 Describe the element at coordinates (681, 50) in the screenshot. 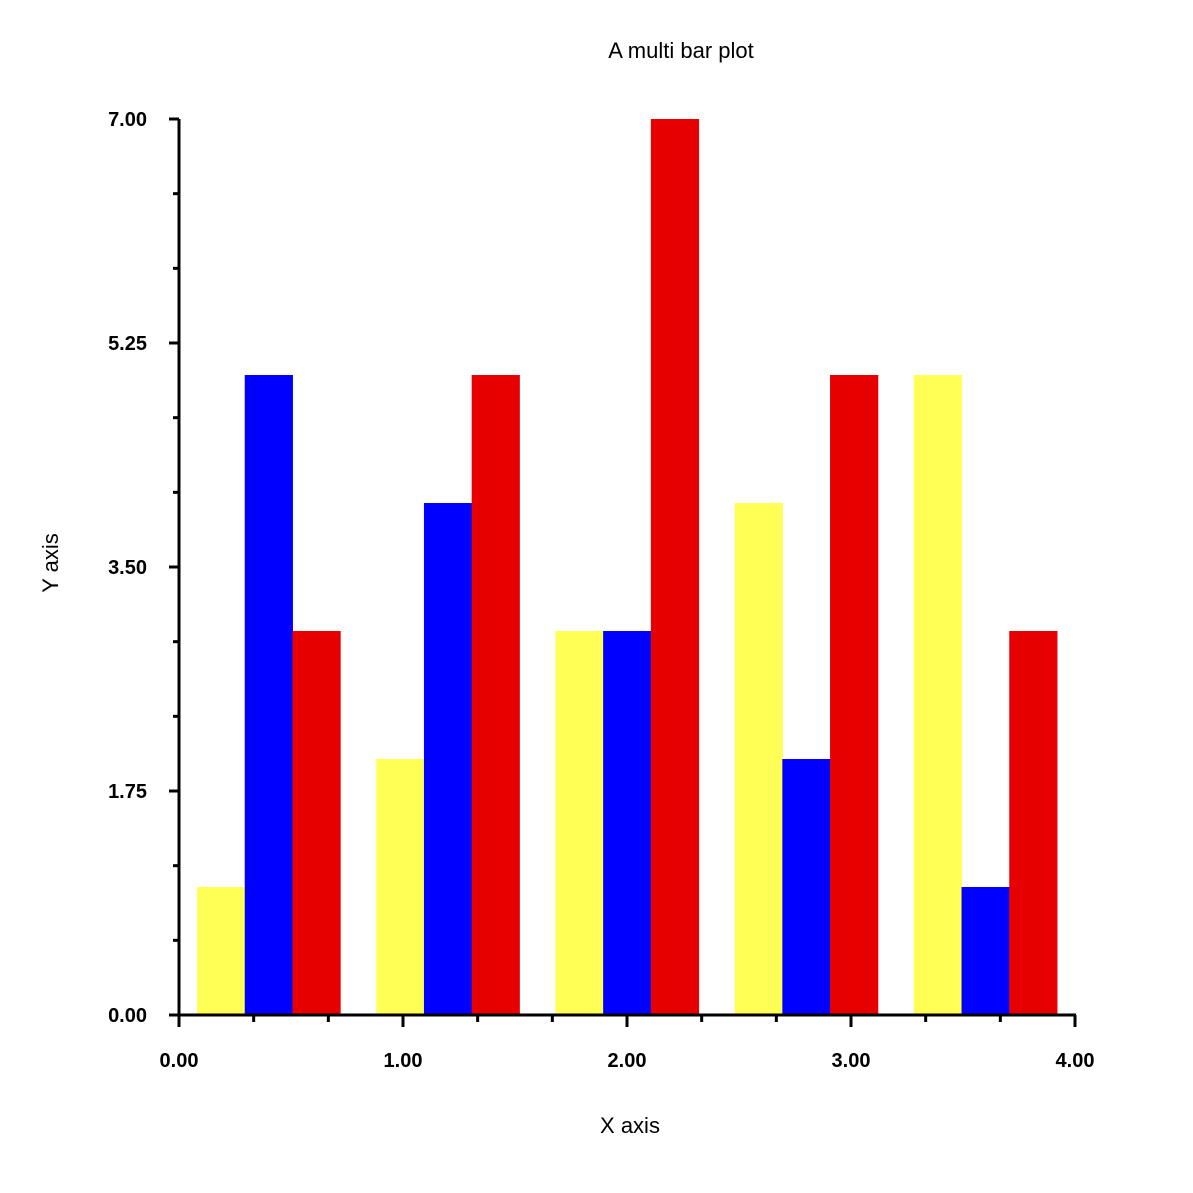

I see `chart-title: A multi bar plot` at that location.